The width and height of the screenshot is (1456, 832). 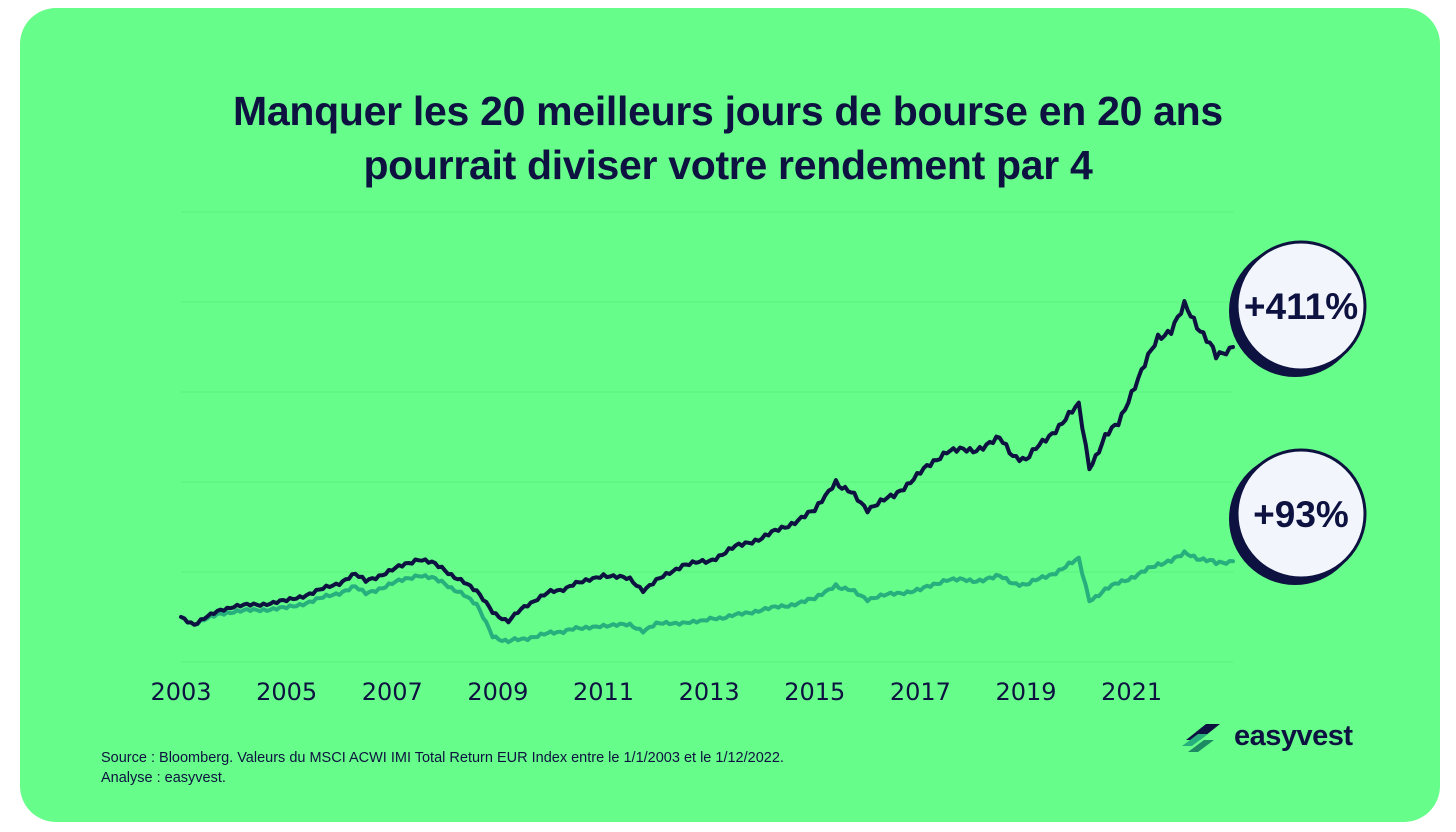 I want to click on x-tick-label: 2011, so click(x=603, y=692).